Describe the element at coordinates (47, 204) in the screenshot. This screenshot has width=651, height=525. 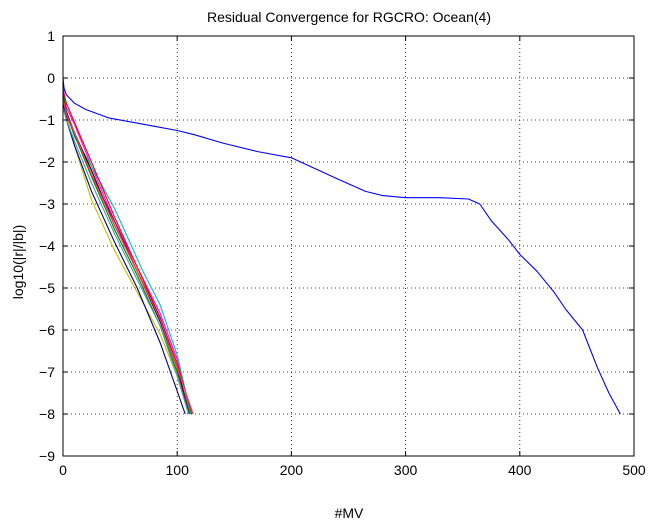
I see `y-tick-label: −3` at that location.